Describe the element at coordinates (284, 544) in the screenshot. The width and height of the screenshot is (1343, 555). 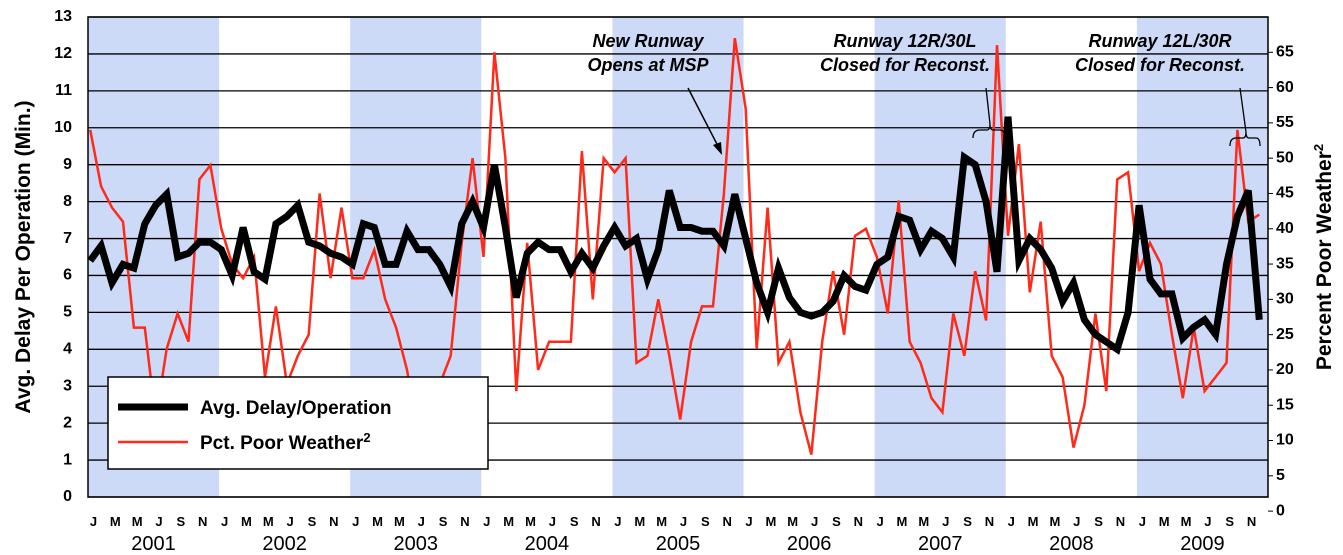
I see `year-label: 2002` at that location.